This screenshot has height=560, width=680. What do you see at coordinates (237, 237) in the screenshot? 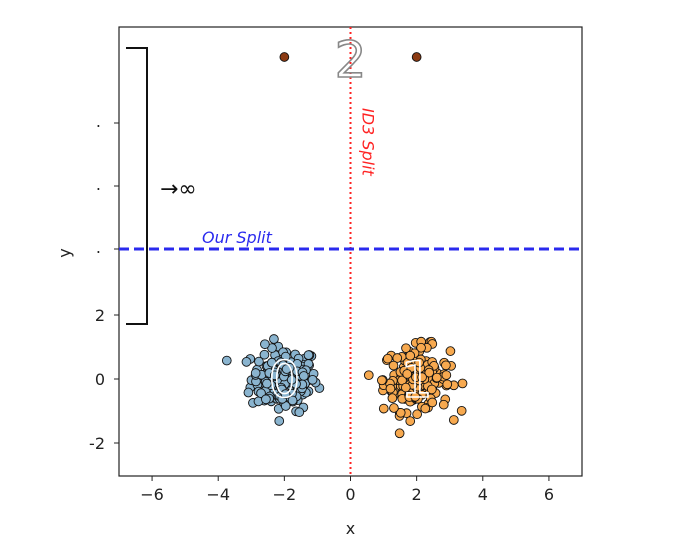
I see `our-split-label: Our Split` at bounding box center [237, 237].